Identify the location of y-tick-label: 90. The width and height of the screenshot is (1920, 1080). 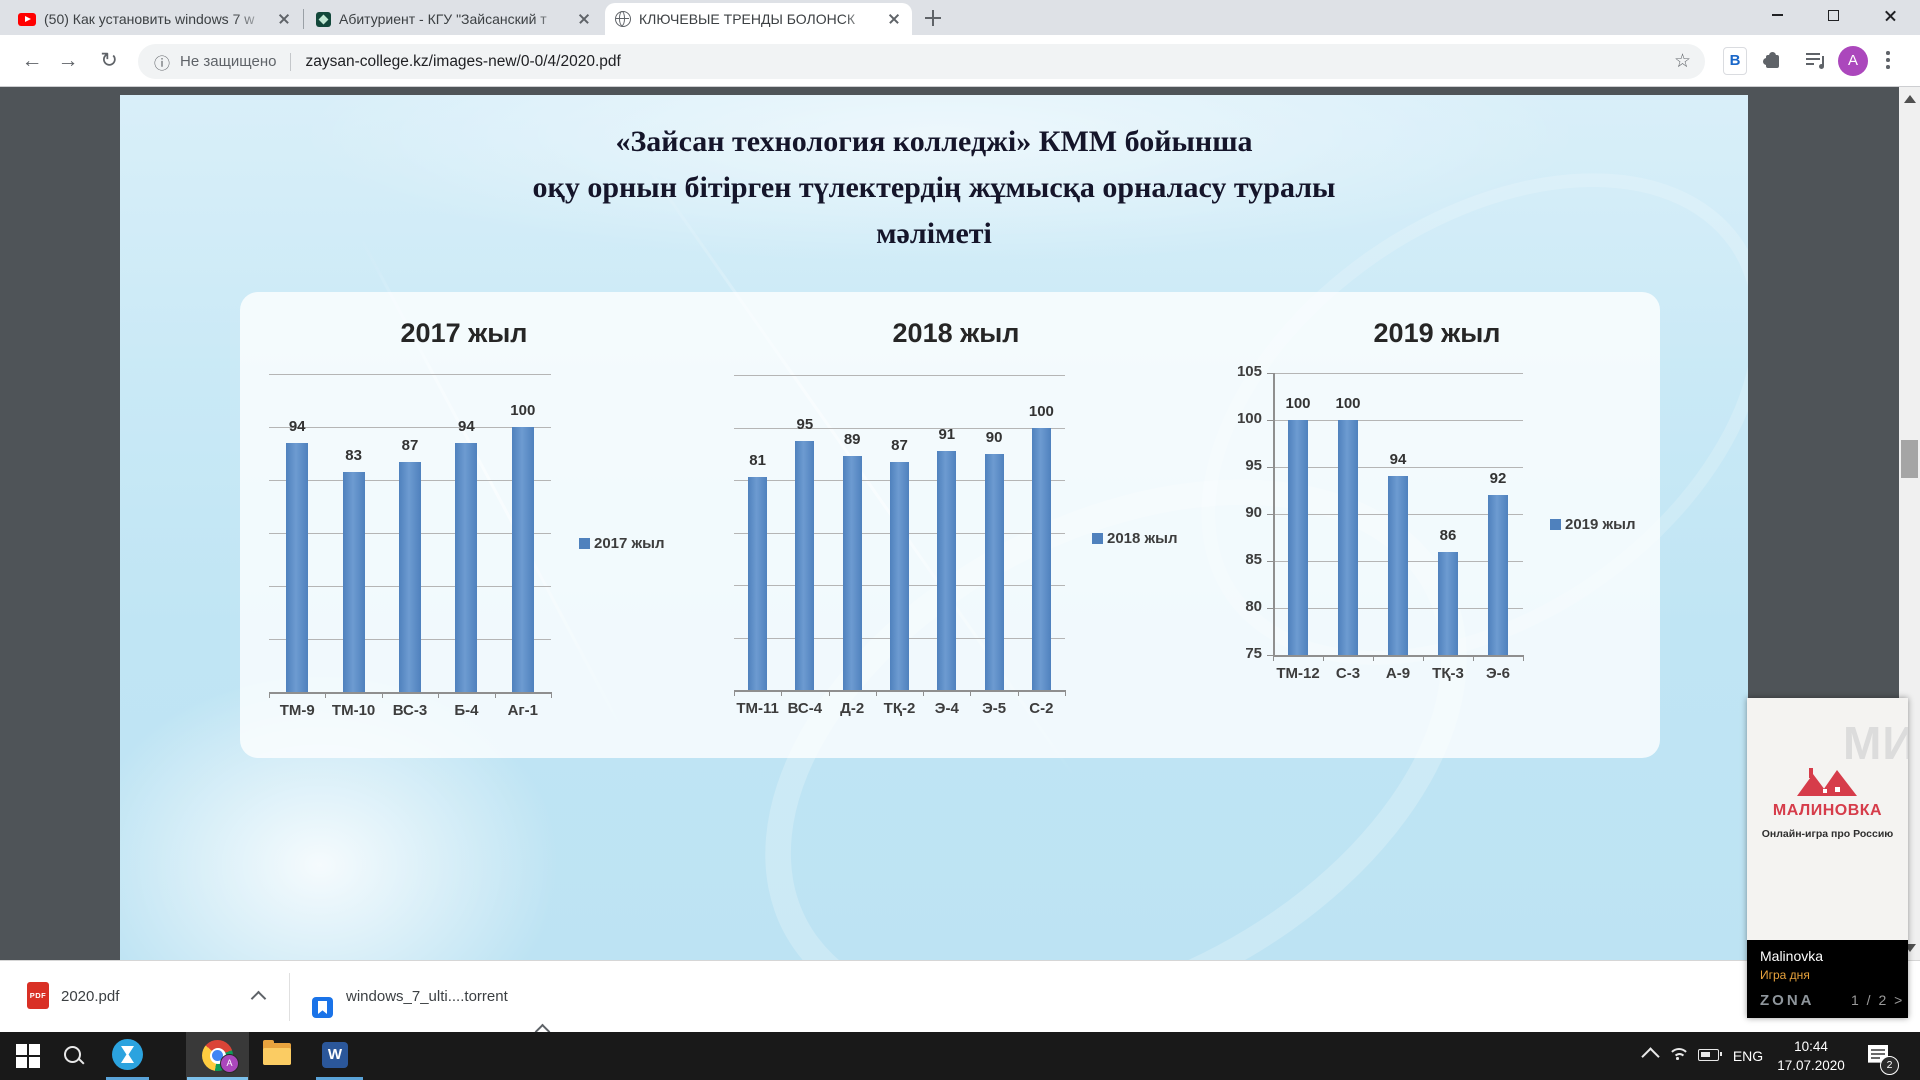
(1253, 512).